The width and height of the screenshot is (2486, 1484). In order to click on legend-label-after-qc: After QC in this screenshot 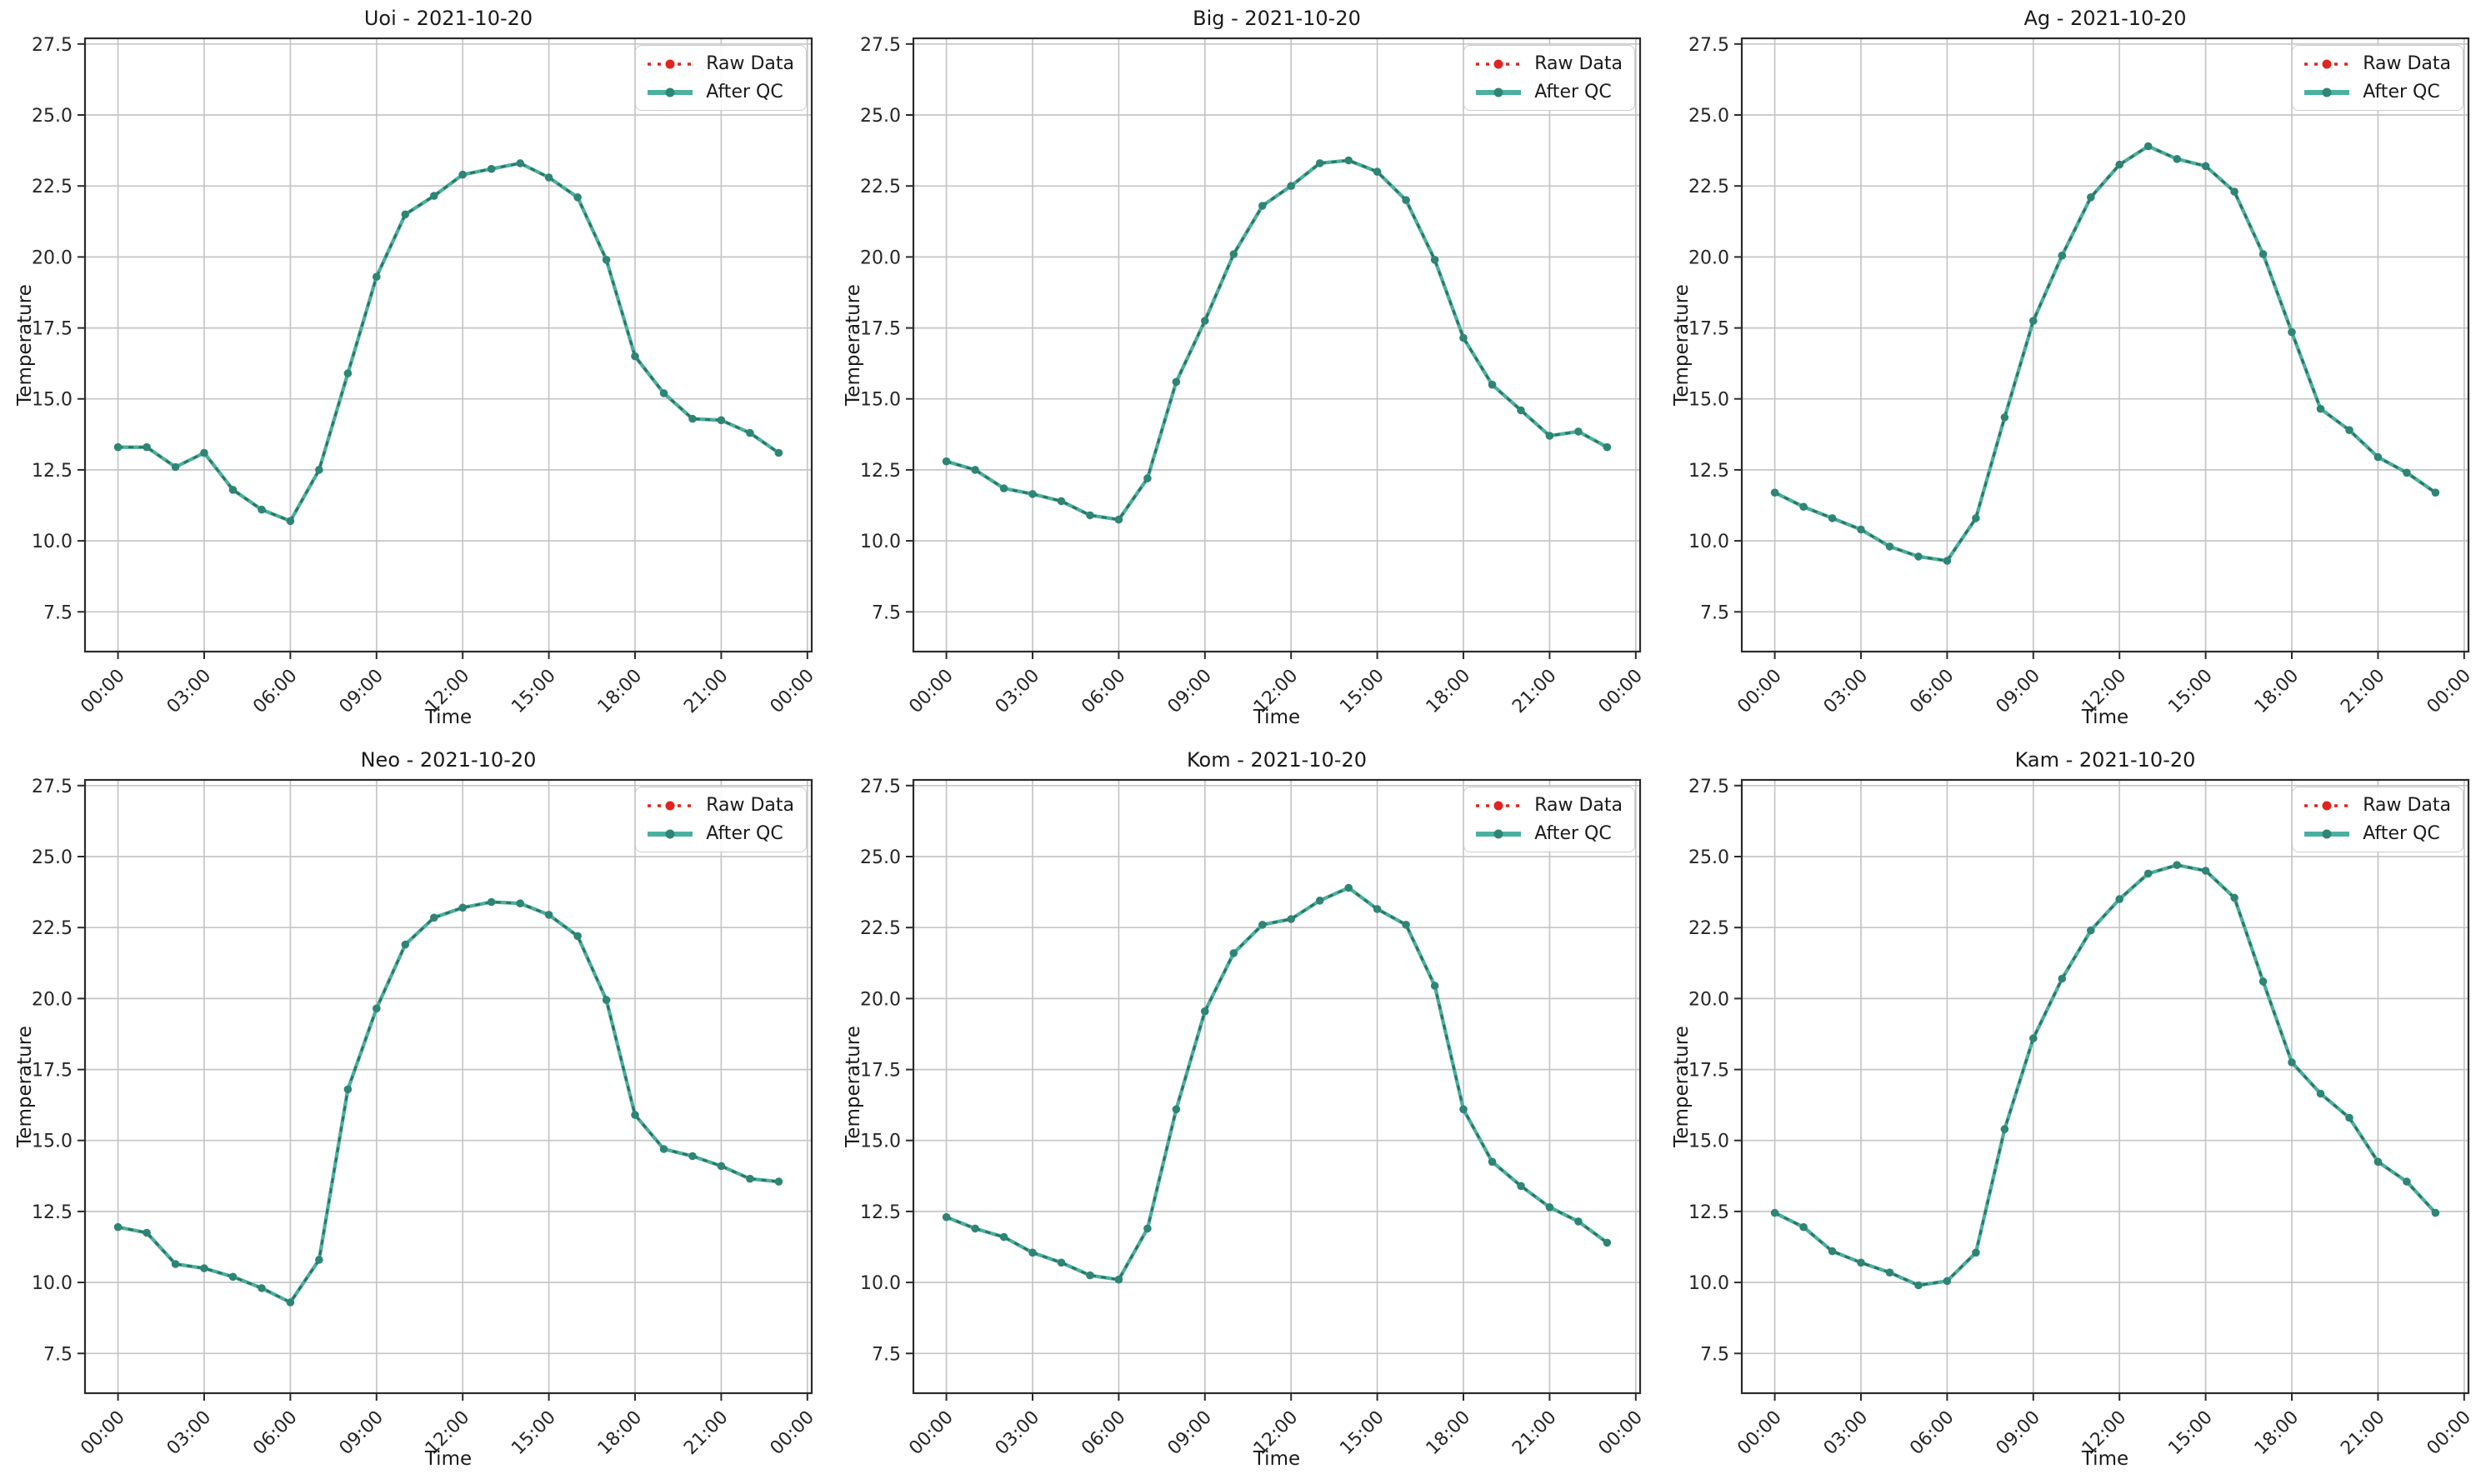, I will do `click(744, 92)`.